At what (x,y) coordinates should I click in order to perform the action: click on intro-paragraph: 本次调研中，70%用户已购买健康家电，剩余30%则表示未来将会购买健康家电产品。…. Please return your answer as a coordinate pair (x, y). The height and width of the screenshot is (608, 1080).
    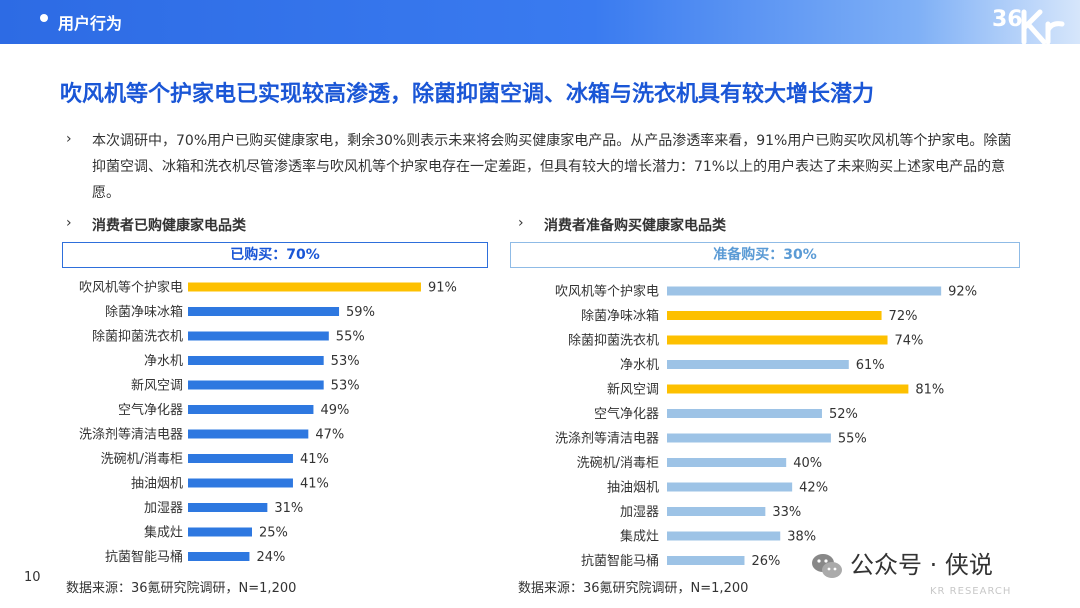
    Looking at the image, I should click on (552, 167).